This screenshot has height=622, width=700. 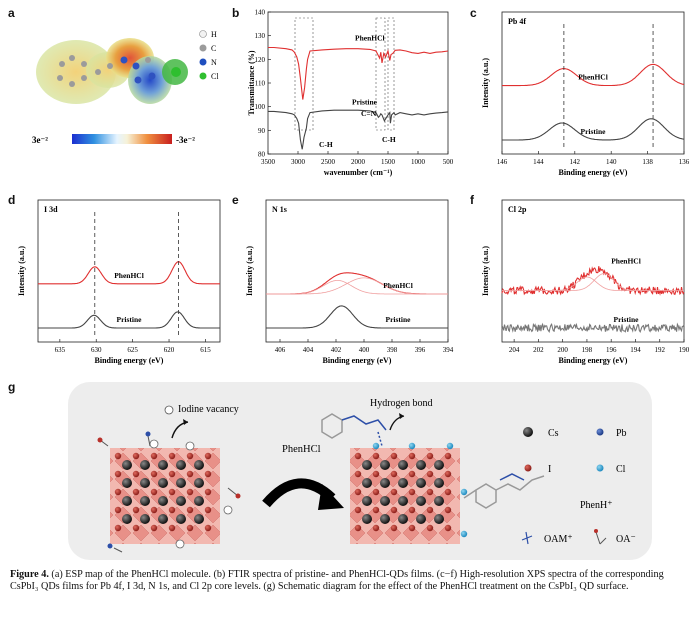 What do you see at coordinates (418, 162) in the screenshot?
I see `x-tick-label: 1000` at bounding box center [418, 162].